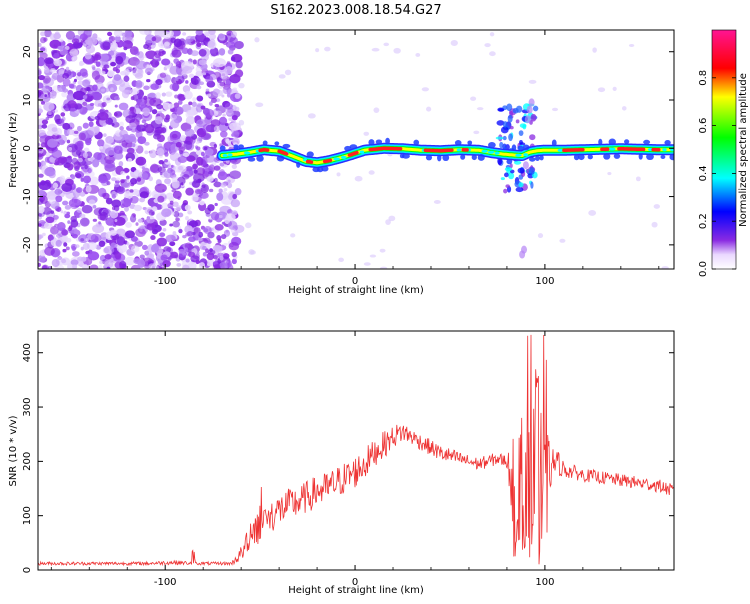 This screenshot has width=750, height=604. Describe the element at coordinates (27, 245) in the screenshot. I see `spectrogram-y-tick-label: -20` at that location.